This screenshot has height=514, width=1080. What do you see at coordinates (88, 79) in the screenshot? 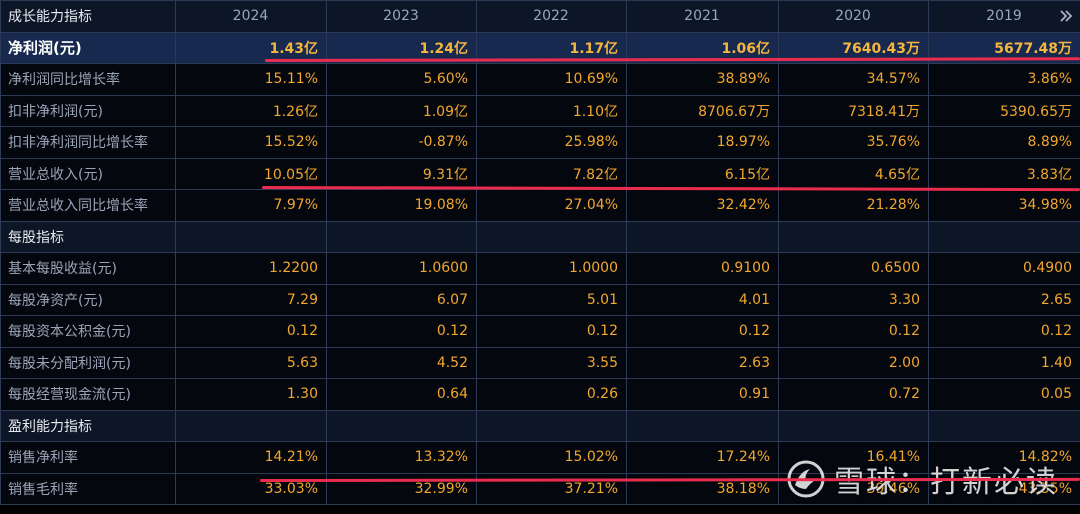
I see `metric-label: 净利润同比增长率` at bounding box center [88, 79].